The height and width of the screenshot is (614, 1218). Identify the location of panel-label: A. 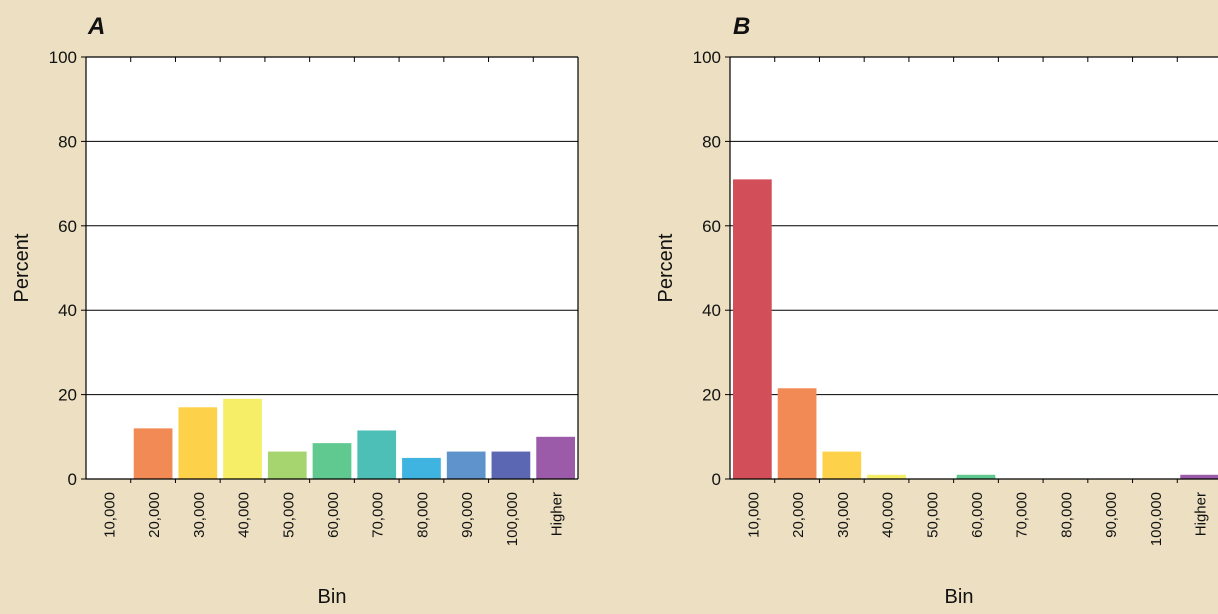
(96, 26).